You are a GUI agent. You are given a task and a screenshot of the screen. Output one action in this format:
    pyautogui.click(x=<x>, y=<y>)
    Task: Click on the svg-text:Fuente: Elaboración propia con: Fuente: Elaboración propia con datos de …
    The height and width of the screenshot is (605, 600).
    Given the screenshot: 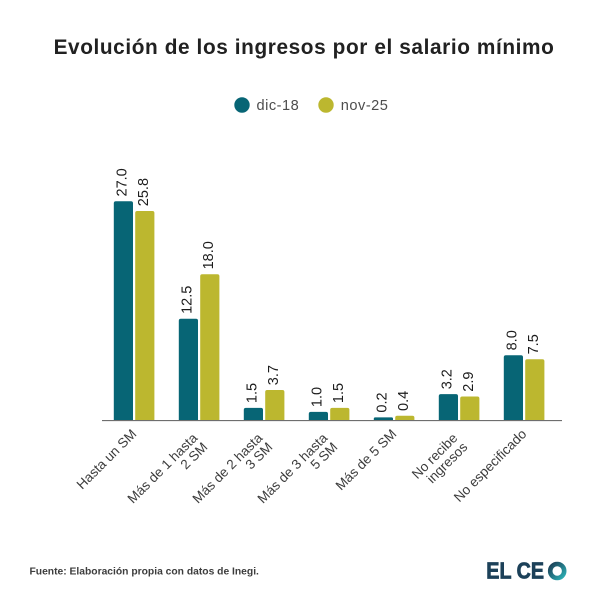 What is the action you would take?
    pyautogui.click(x=145, y=572)
    